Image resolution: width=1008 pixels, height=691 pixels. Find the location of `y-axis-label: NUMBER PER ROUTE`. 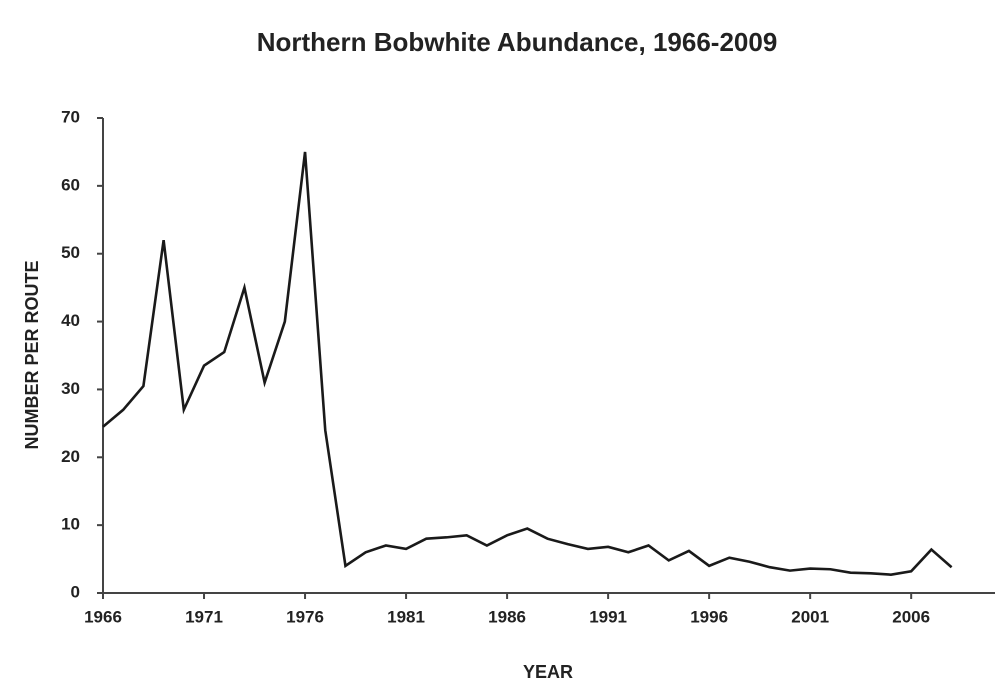

y-axis-label: NUMBER PER ROUTE is located at coordinates (32, 354).